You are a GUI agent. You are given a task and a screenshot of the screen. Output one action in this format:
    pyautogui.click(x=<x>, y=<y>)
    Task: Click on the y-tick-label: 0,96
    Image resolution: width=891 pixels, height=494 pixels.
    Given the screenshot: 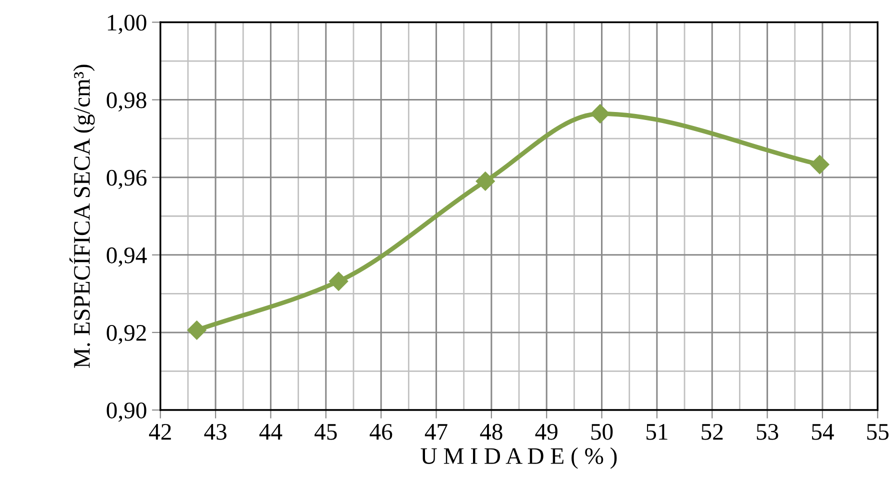 What is the action you would take?
    pyautogui.click(x=126, y=180)
    